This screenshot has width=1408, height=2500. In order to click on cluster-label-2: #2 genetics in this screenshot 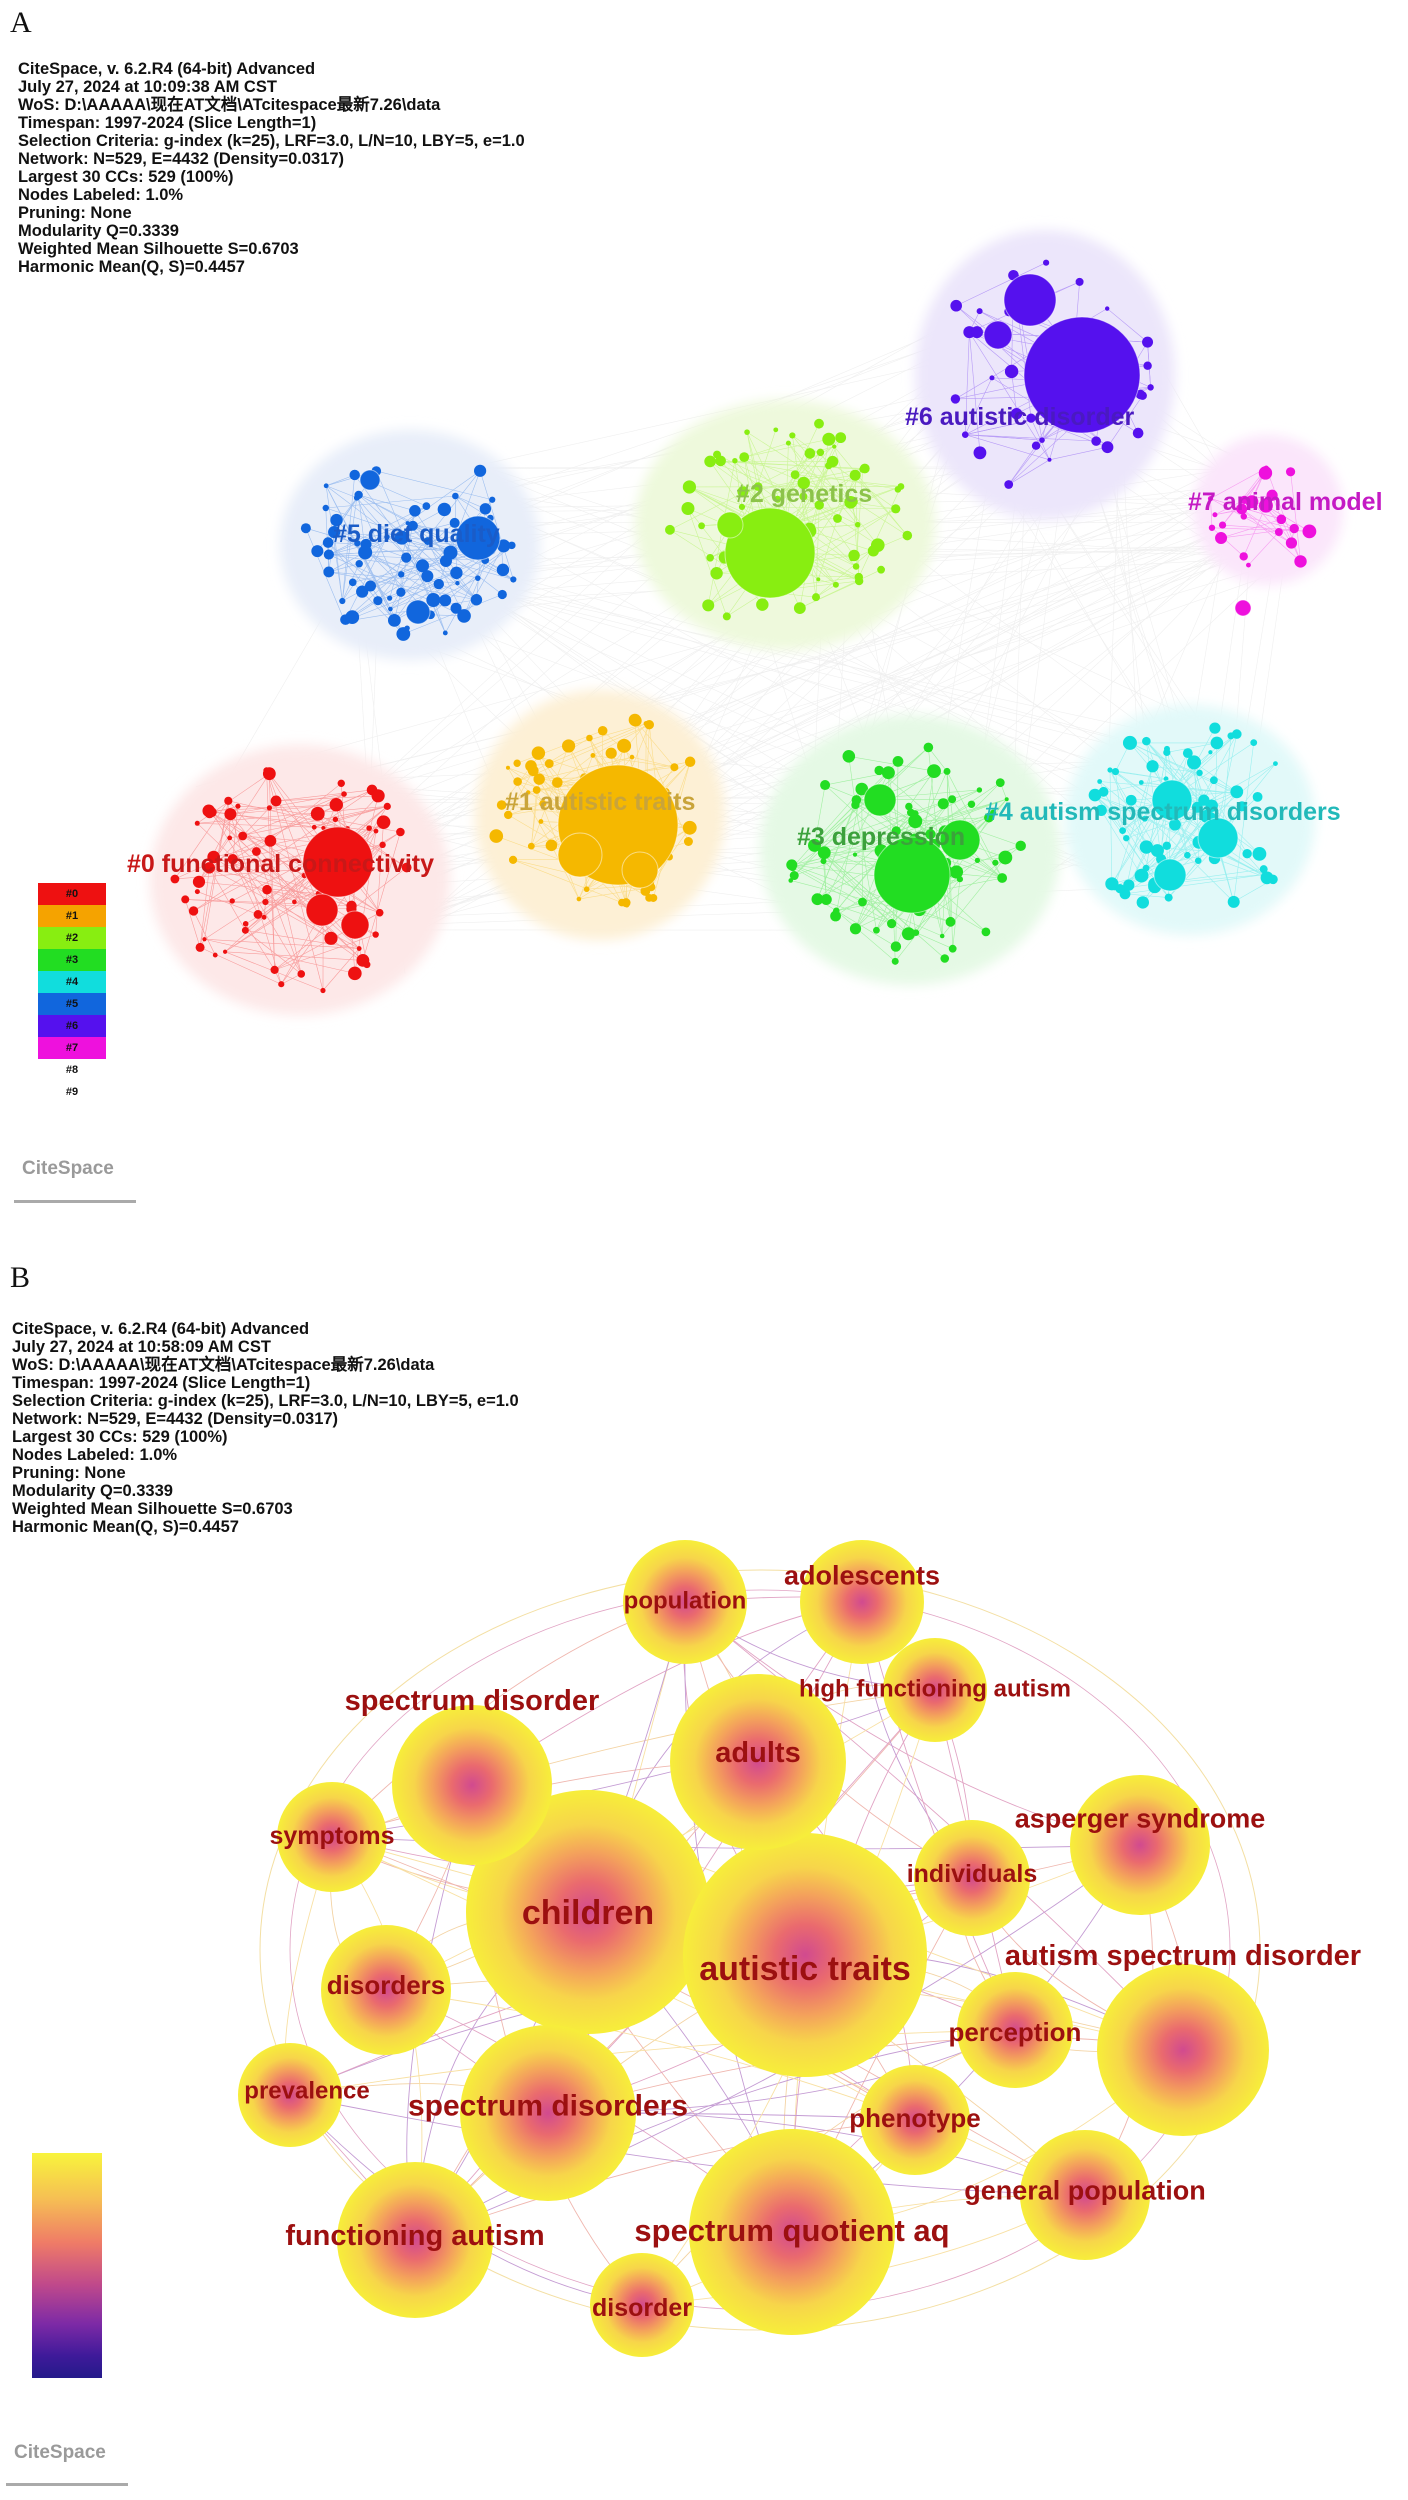, I will do `click(804, 494)`.